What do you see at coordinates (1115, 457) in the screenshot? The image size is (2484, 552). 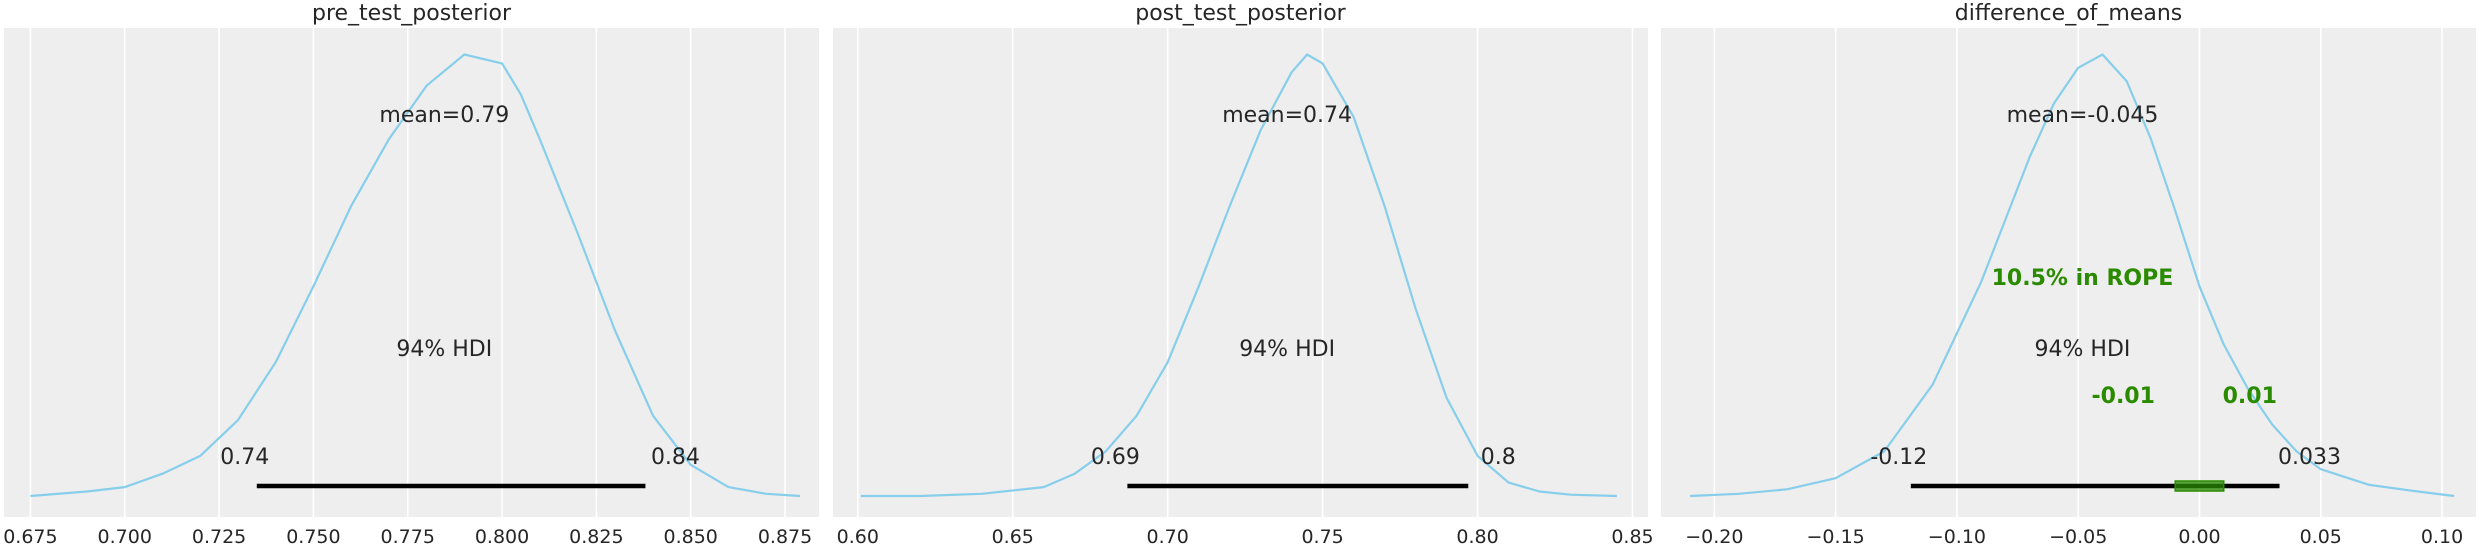 I see `hdi-low-label: 0.69` at bounding box center [1115, 457].